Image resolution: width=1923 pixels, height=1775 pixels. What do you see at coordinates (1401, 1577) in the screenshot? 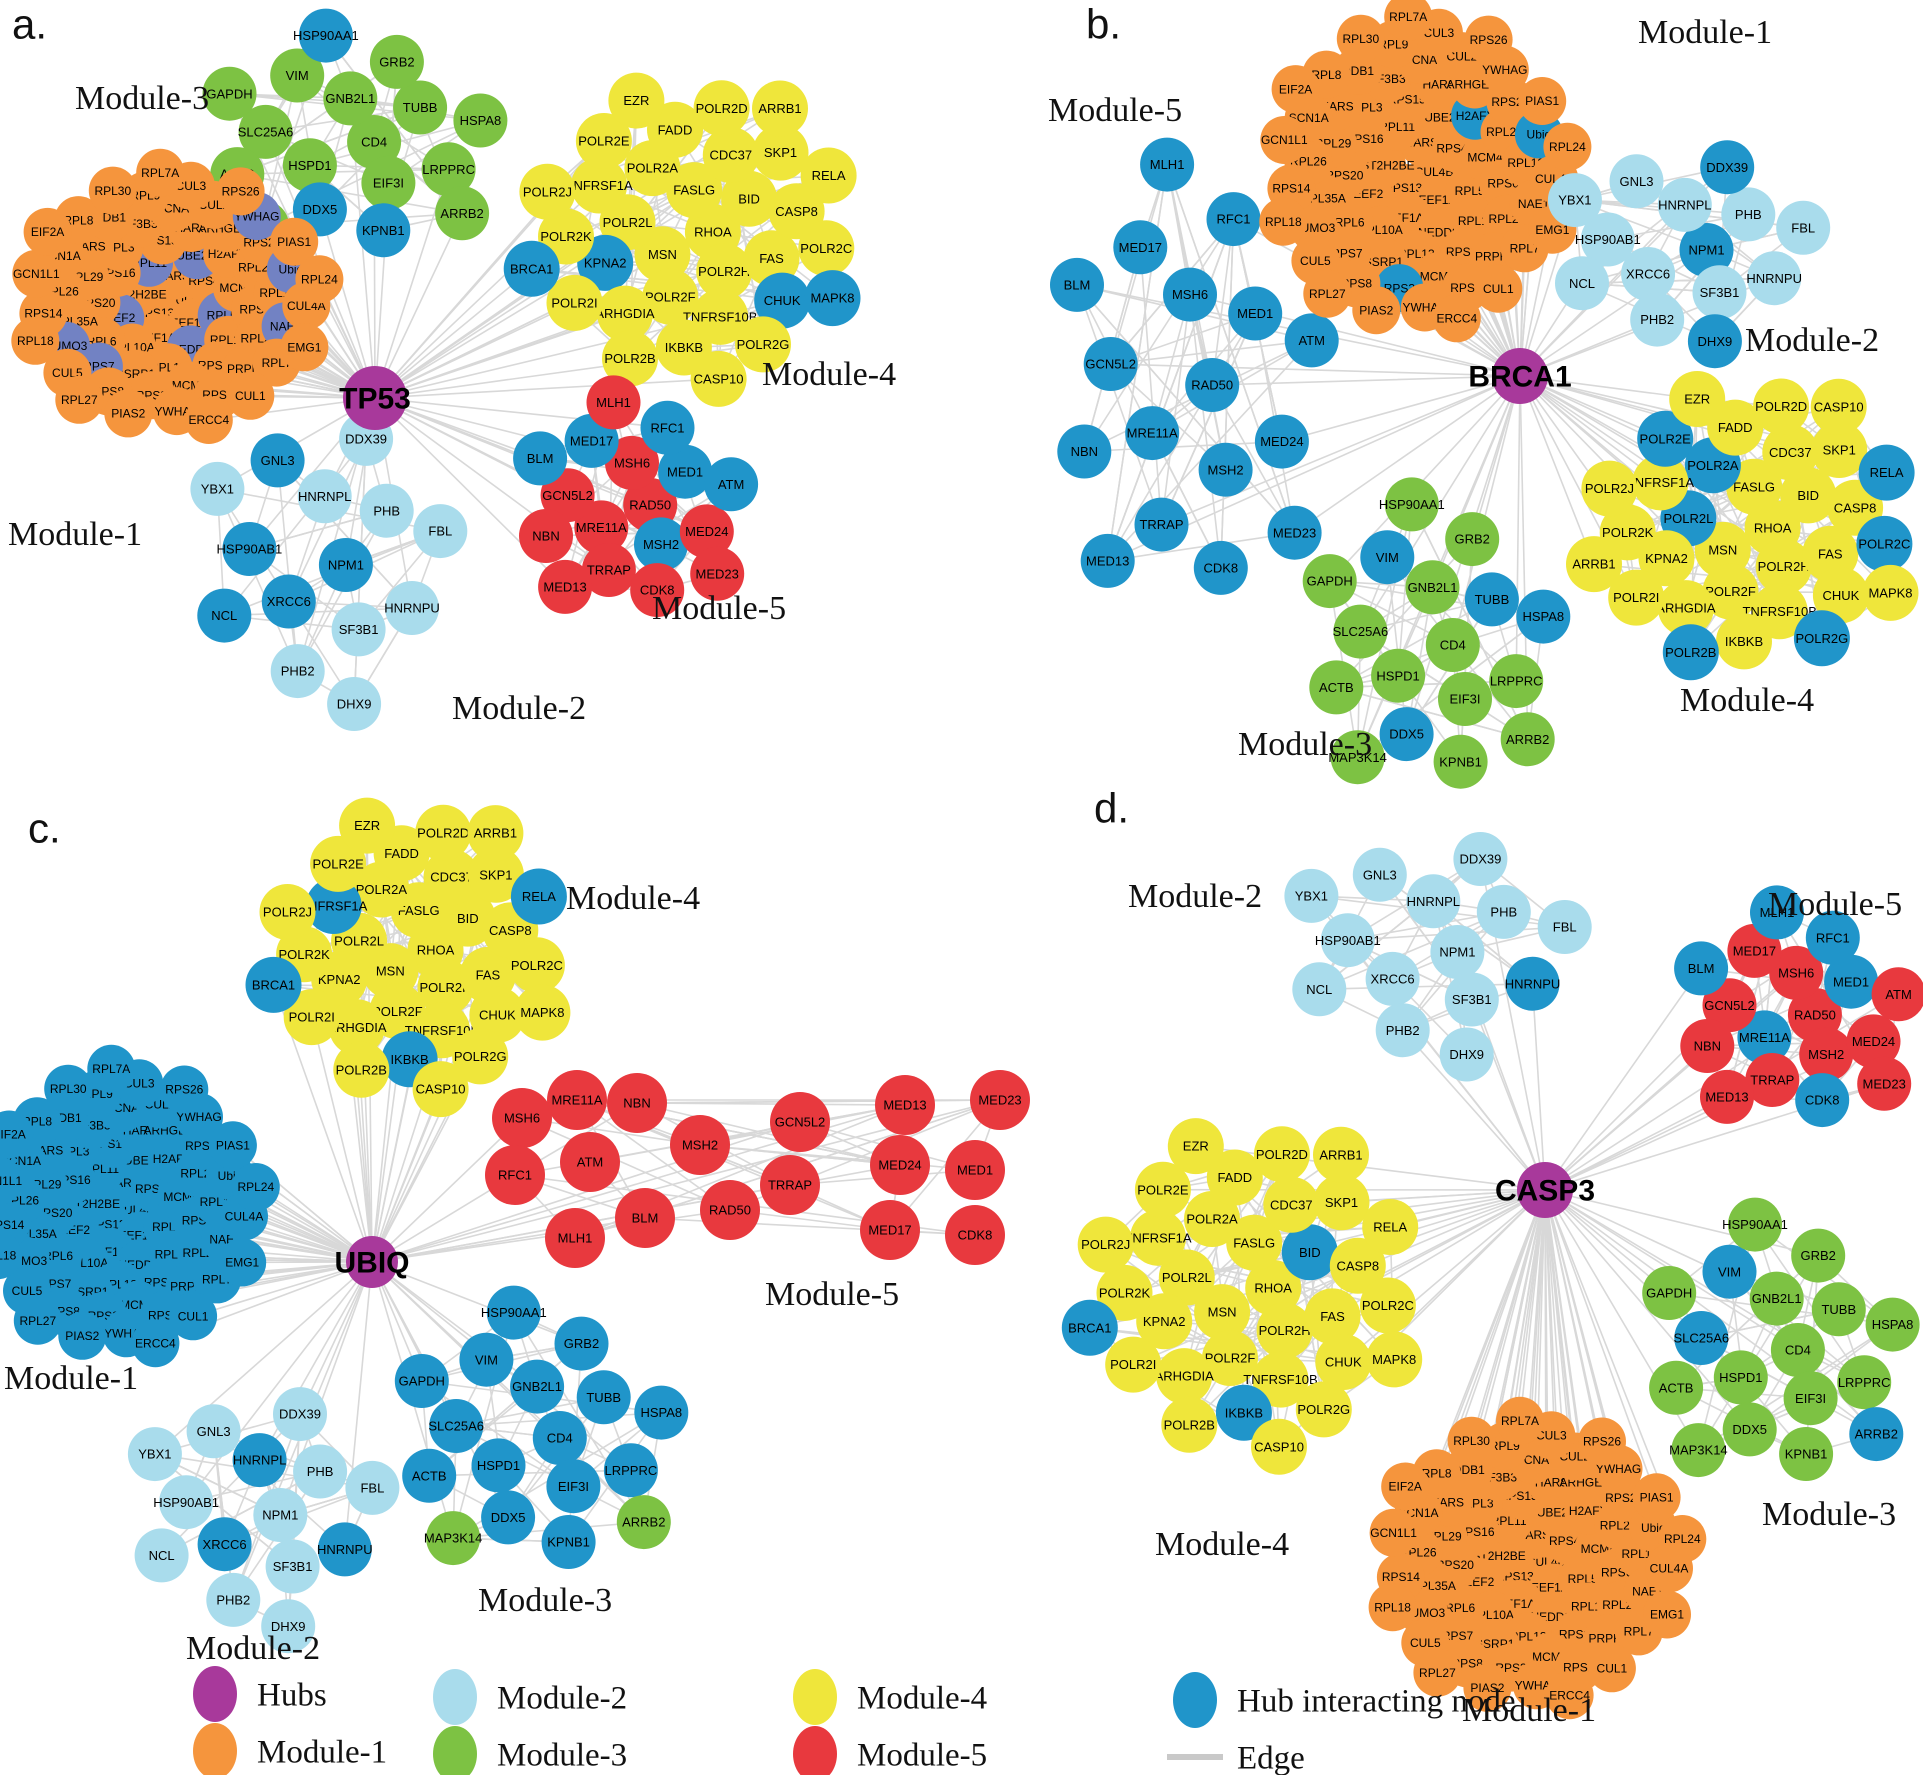
I see `node-label: RPS14` at bounding box center [1401, 1577].